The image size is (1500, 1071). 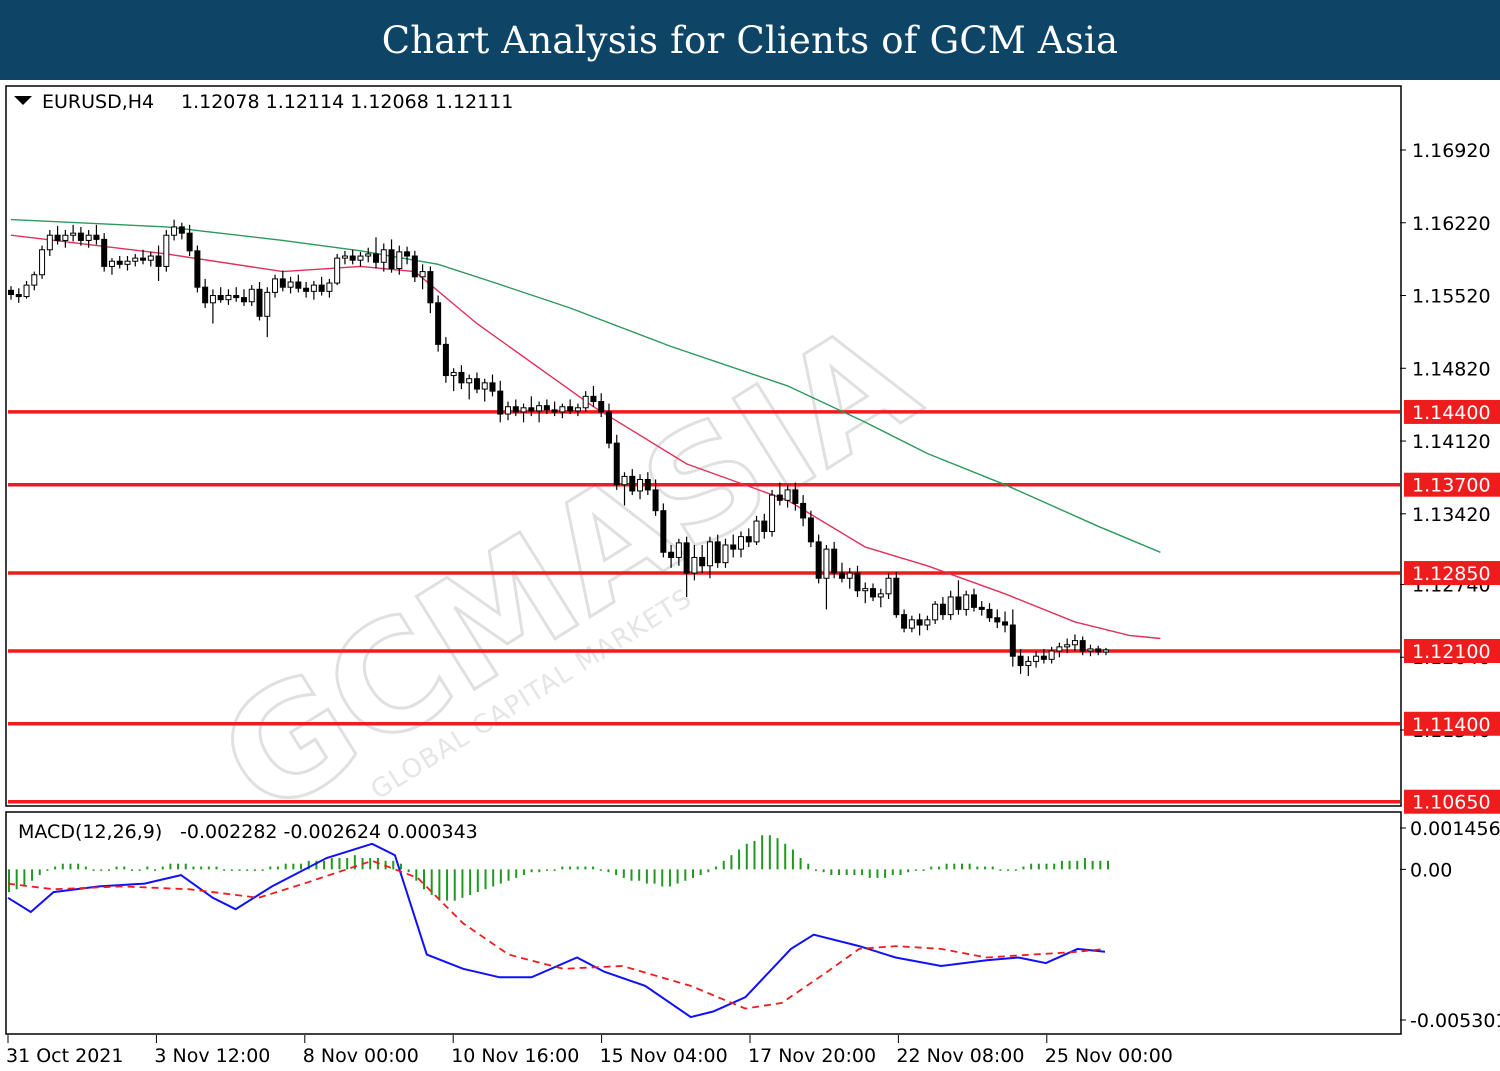 What do you see at coordinates (664, 1056) in the screenshot?
I see `time-tick-label: 15 Nov 04:00` at bounding box center [664, 1056].